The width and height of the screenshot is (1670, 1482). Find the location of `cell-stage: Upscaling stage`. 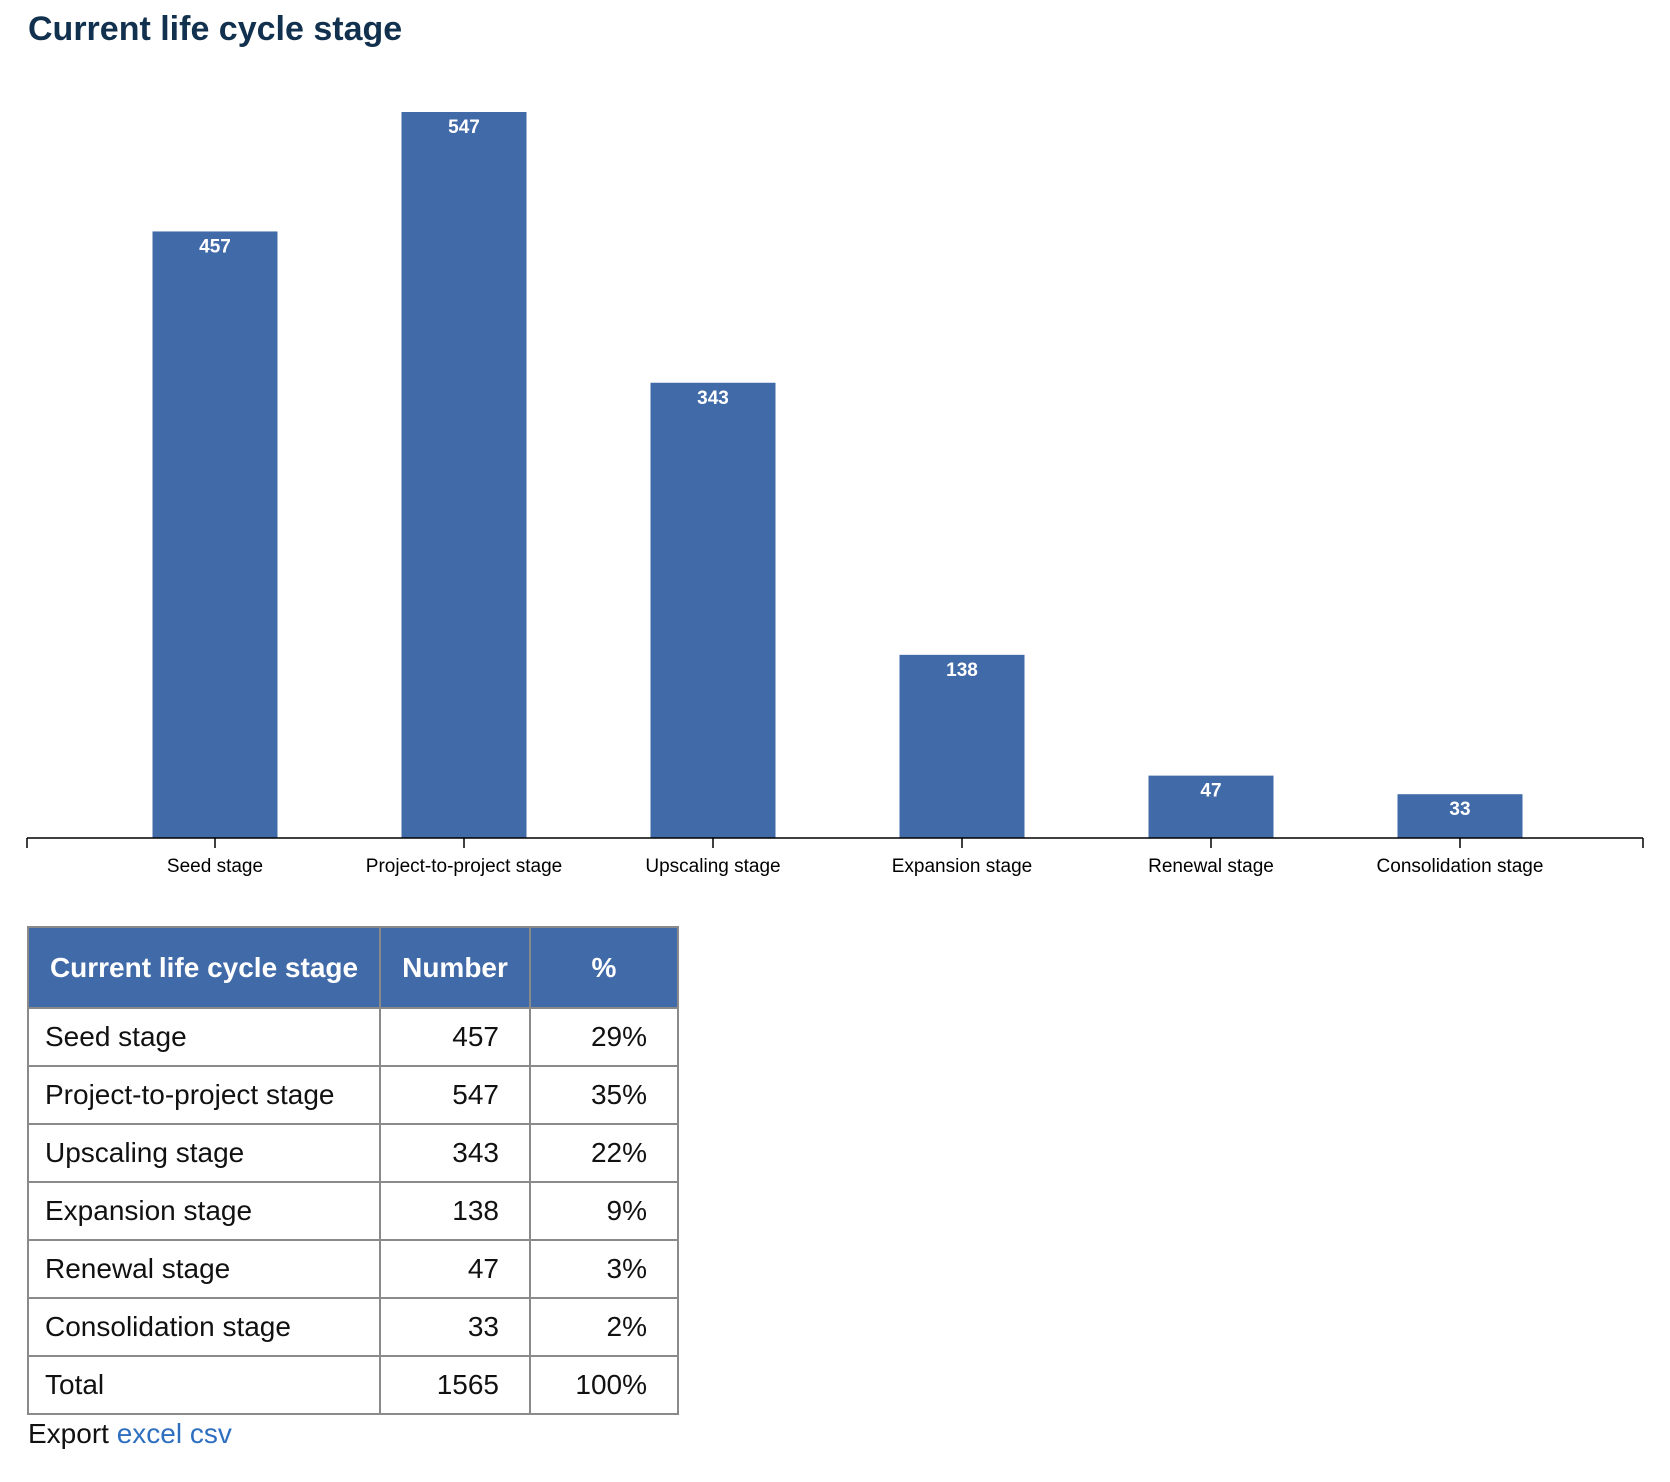

cell-stage: Upscaling stage is located at coordinates (204, 1153).